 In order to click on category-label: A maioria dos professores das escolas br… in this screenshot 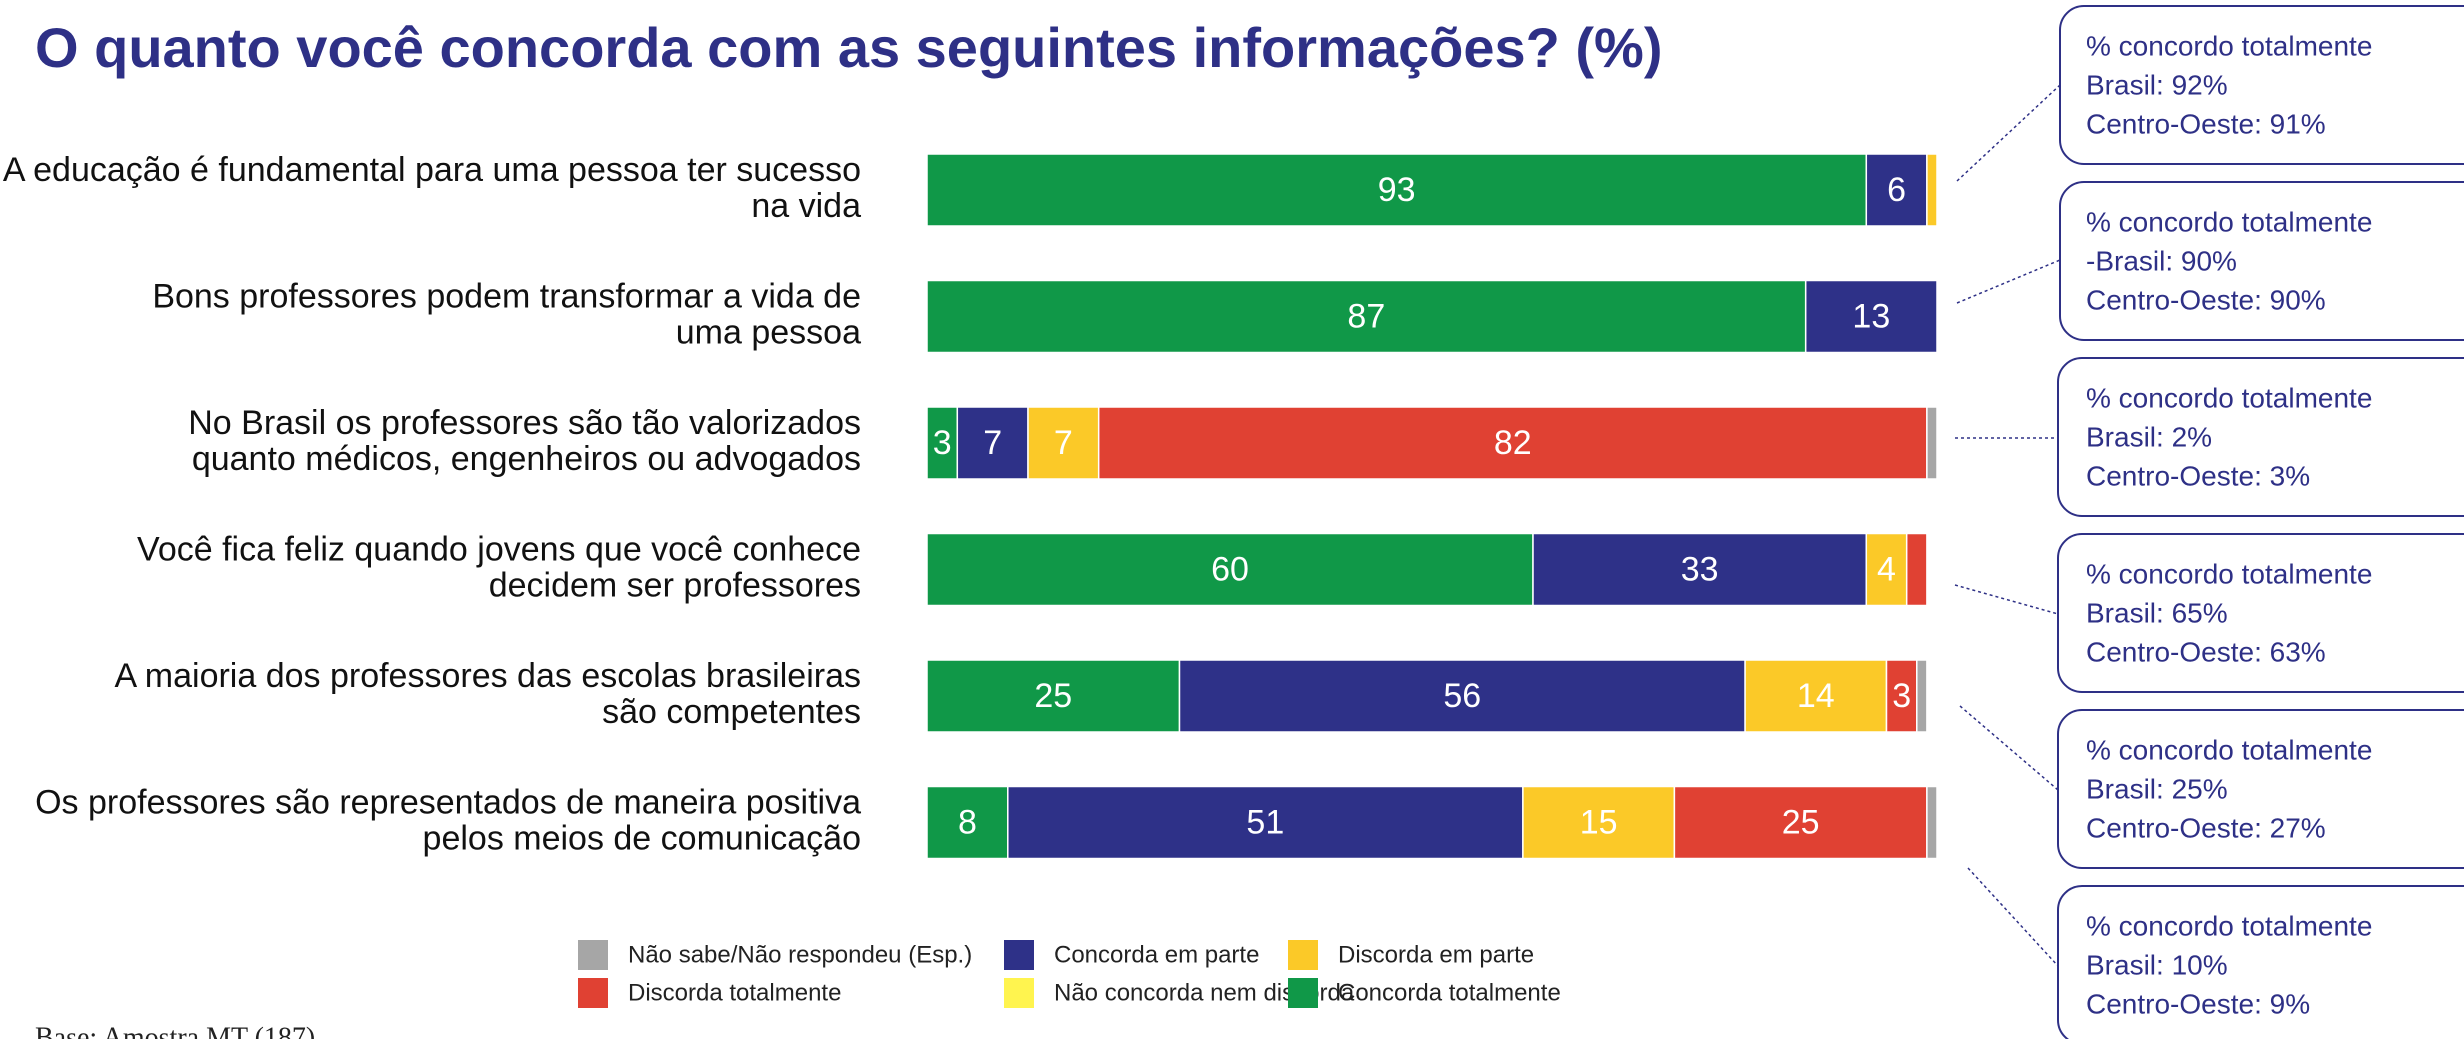, I will do `click(488, 676)`.